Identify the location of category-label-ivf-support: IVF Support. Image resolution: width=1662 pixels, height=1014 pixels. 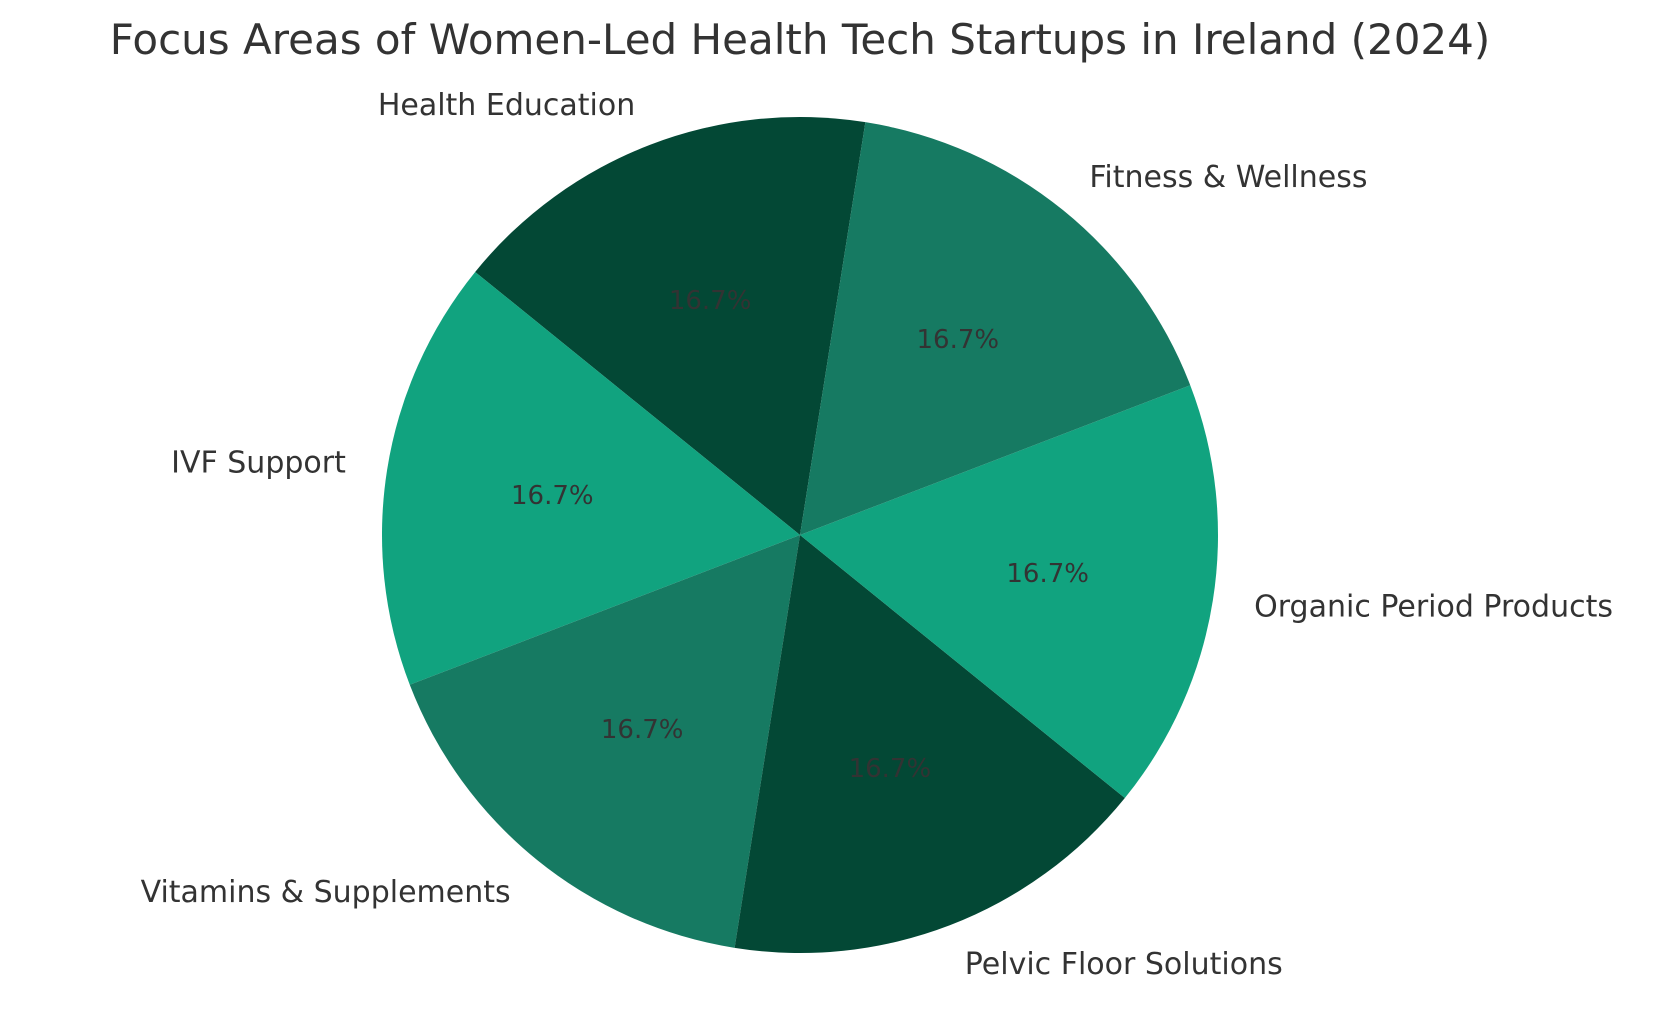
(258, 463).